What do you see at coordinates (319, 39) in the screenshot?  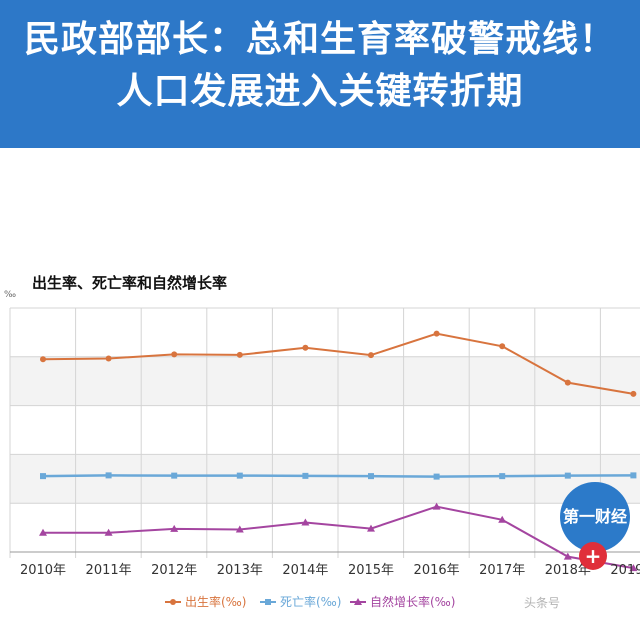 I see `headline-line-1: 民政部部长：总和生育率破警戒线！` at bounding box center [319, 39].